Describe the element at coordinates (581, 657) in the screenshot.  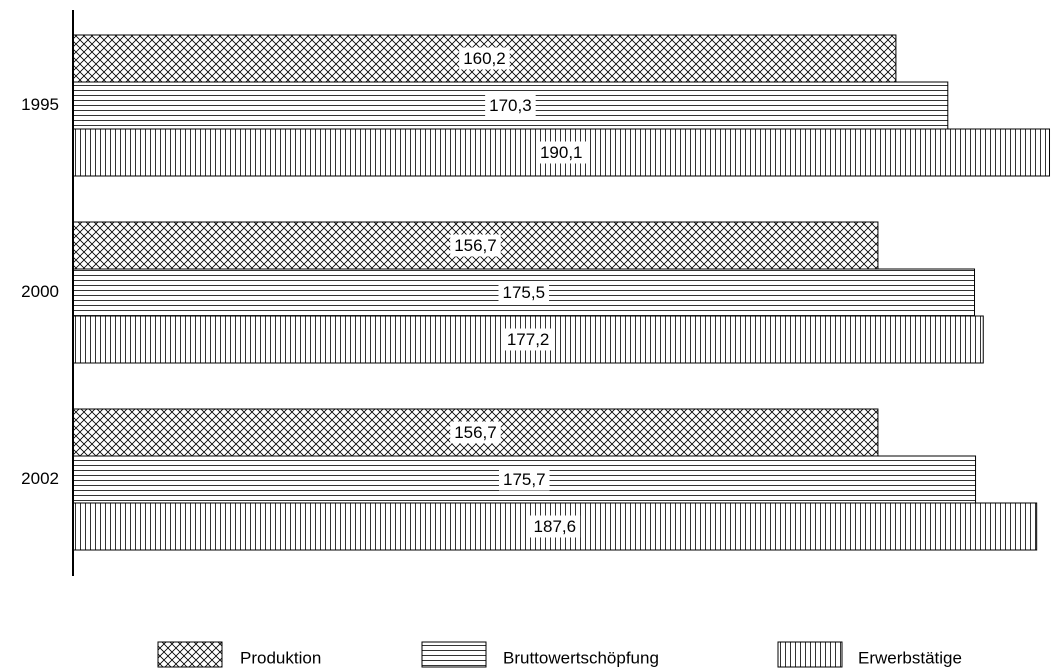
I see `legend-label: Bruttowertschöpfung` at that location.